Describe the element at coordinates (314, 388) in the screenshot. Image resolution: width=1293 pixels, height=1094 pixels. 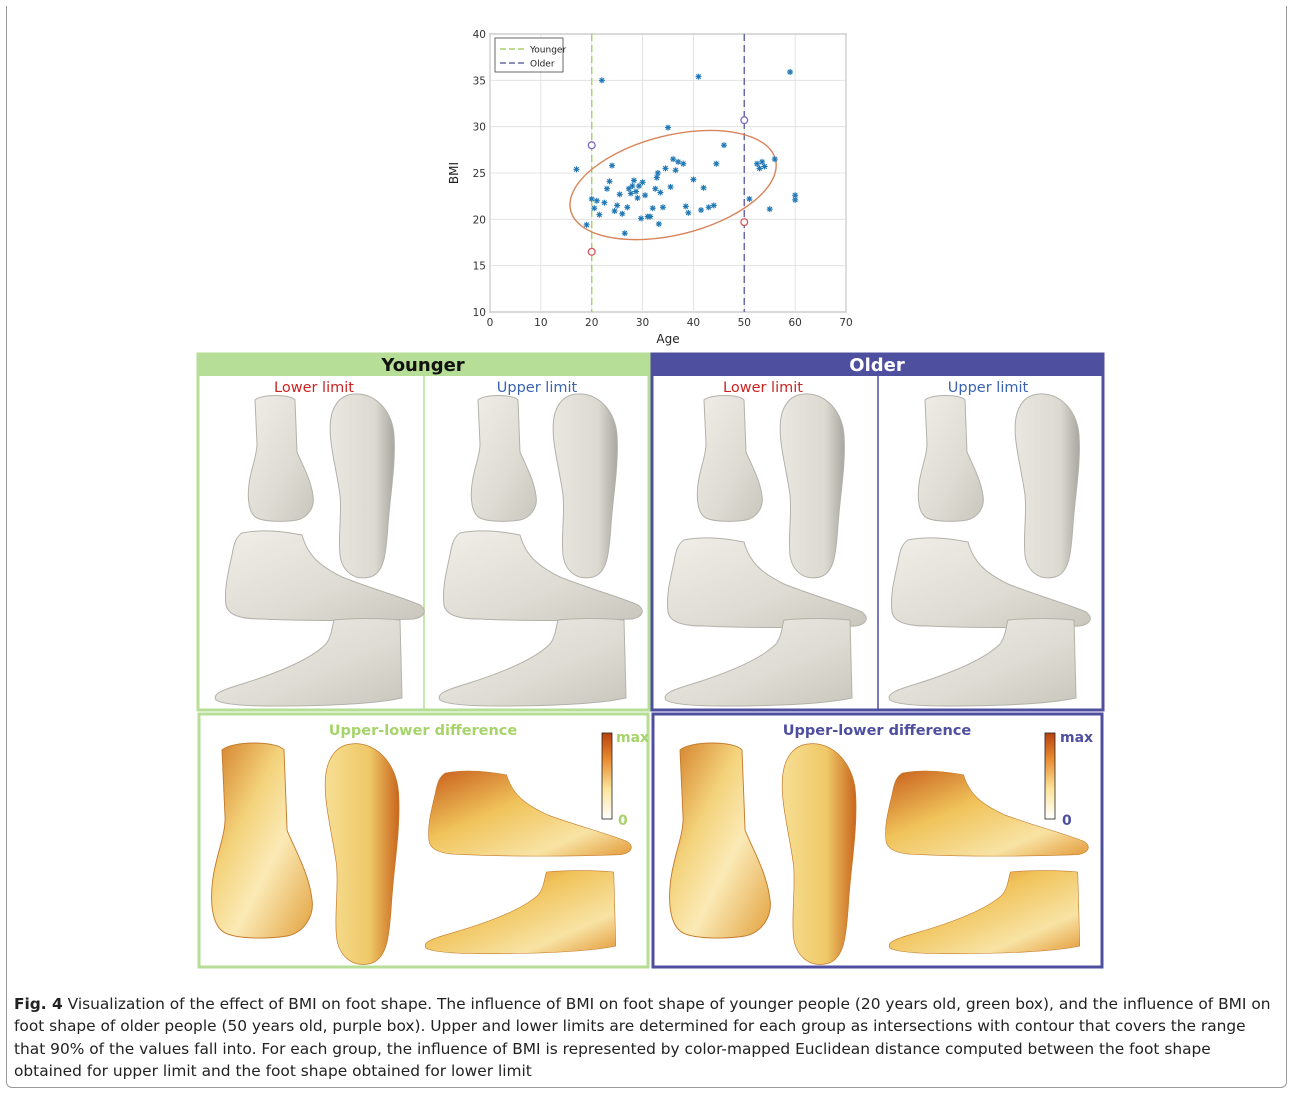
I see `younger-lower-limit-label: Lower limit` at that location.